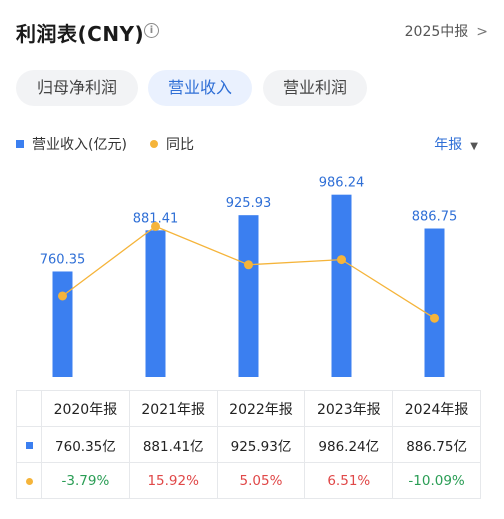 The width and height of the screenshot is (504, 519). What do you see at coordinates (436, 32) in the screenshot?
I see `report-period-label: 2025中报` at bounding box center [436, 32].